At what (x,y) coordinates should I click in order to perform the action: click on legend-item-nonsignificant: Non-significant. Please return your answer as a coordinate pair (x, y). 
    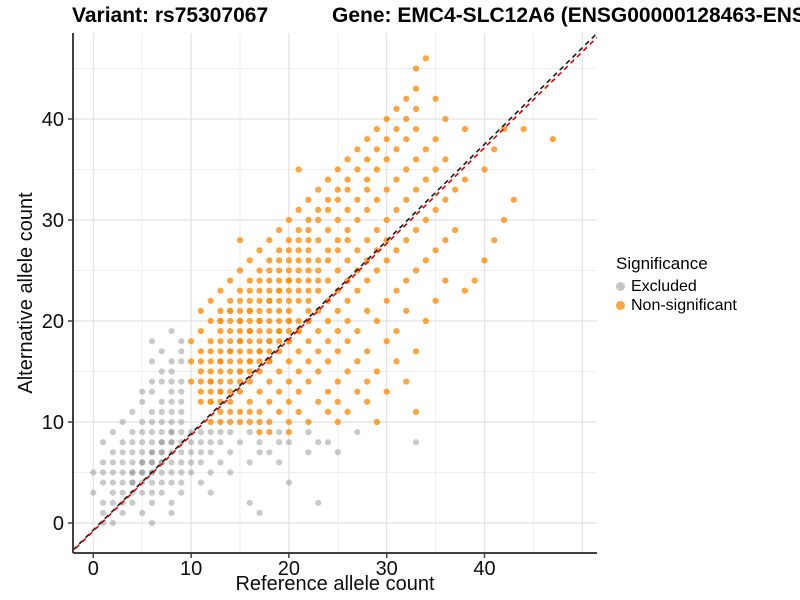
    Looking at the image, I should click on (676, 305).